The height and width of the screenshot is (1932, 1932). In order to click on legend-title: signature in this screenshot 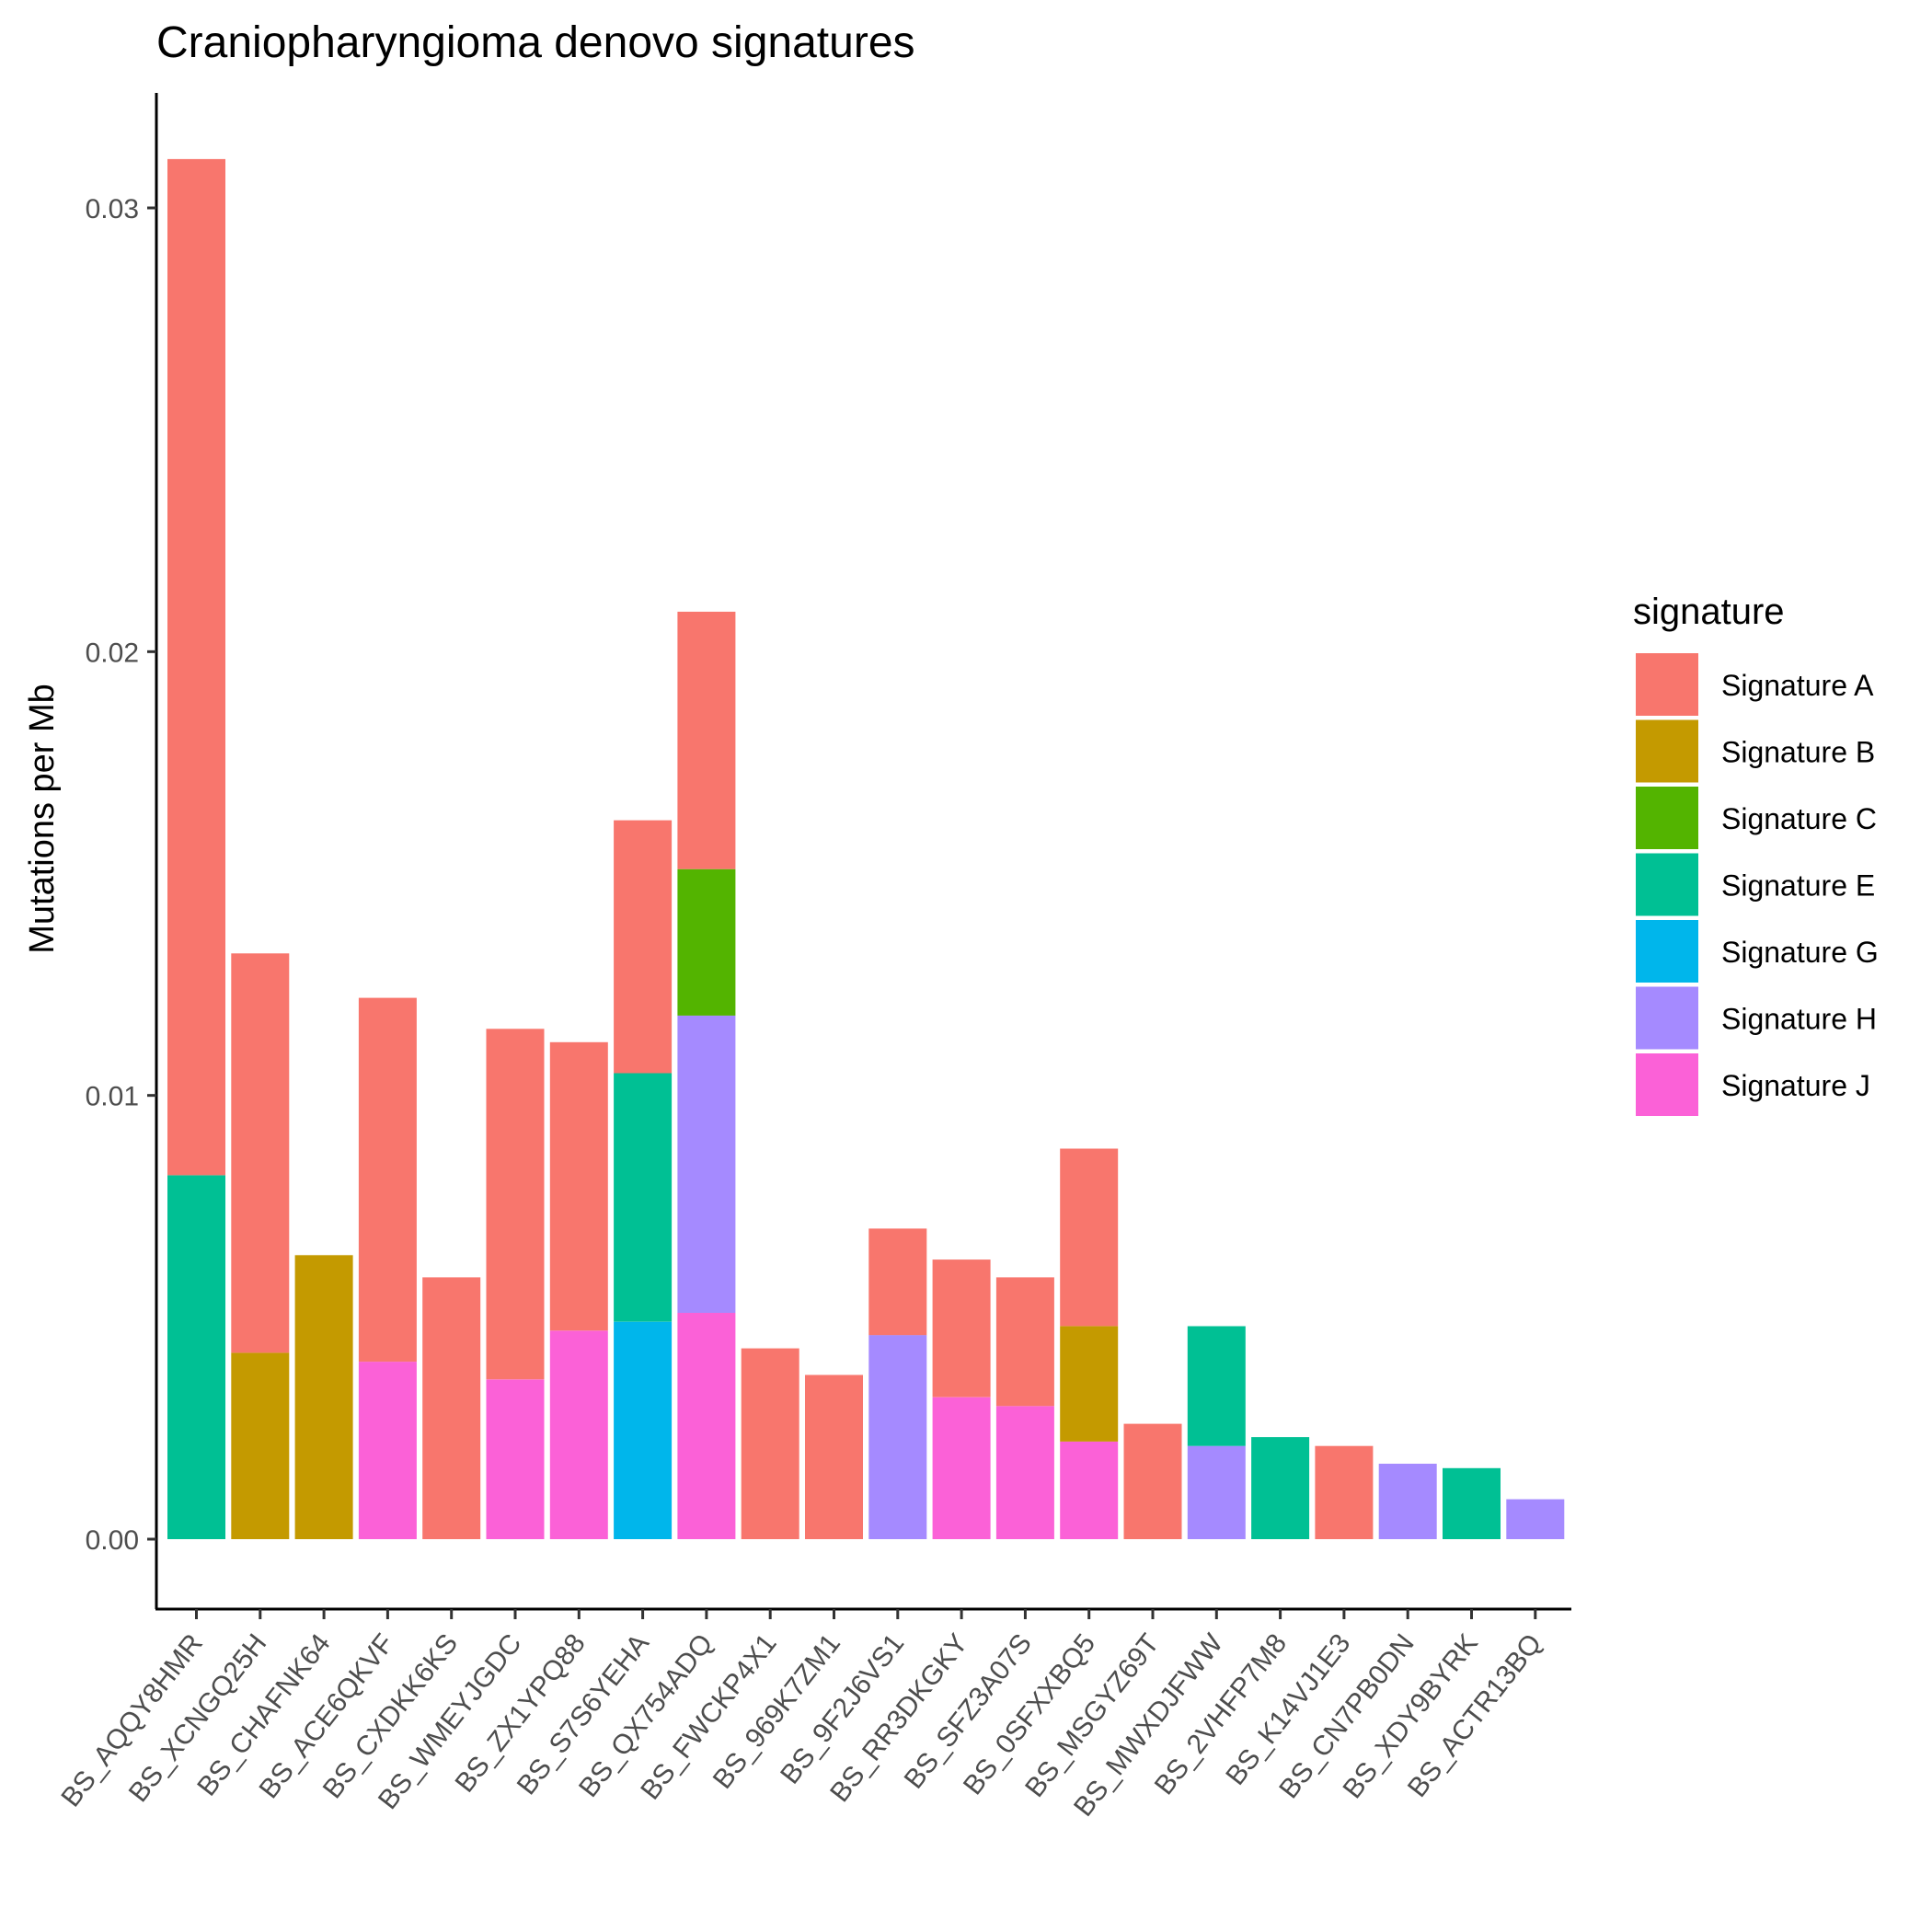, I will do `click(1709, 612)`.